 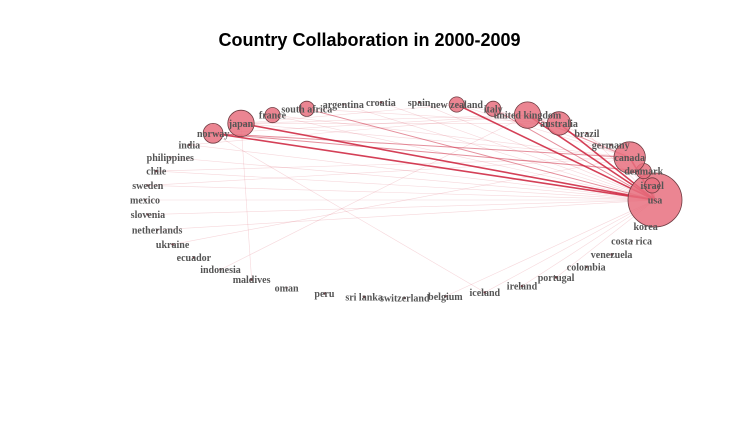 I want to click on edge-sweden-canada, so click(x=388, y=171).